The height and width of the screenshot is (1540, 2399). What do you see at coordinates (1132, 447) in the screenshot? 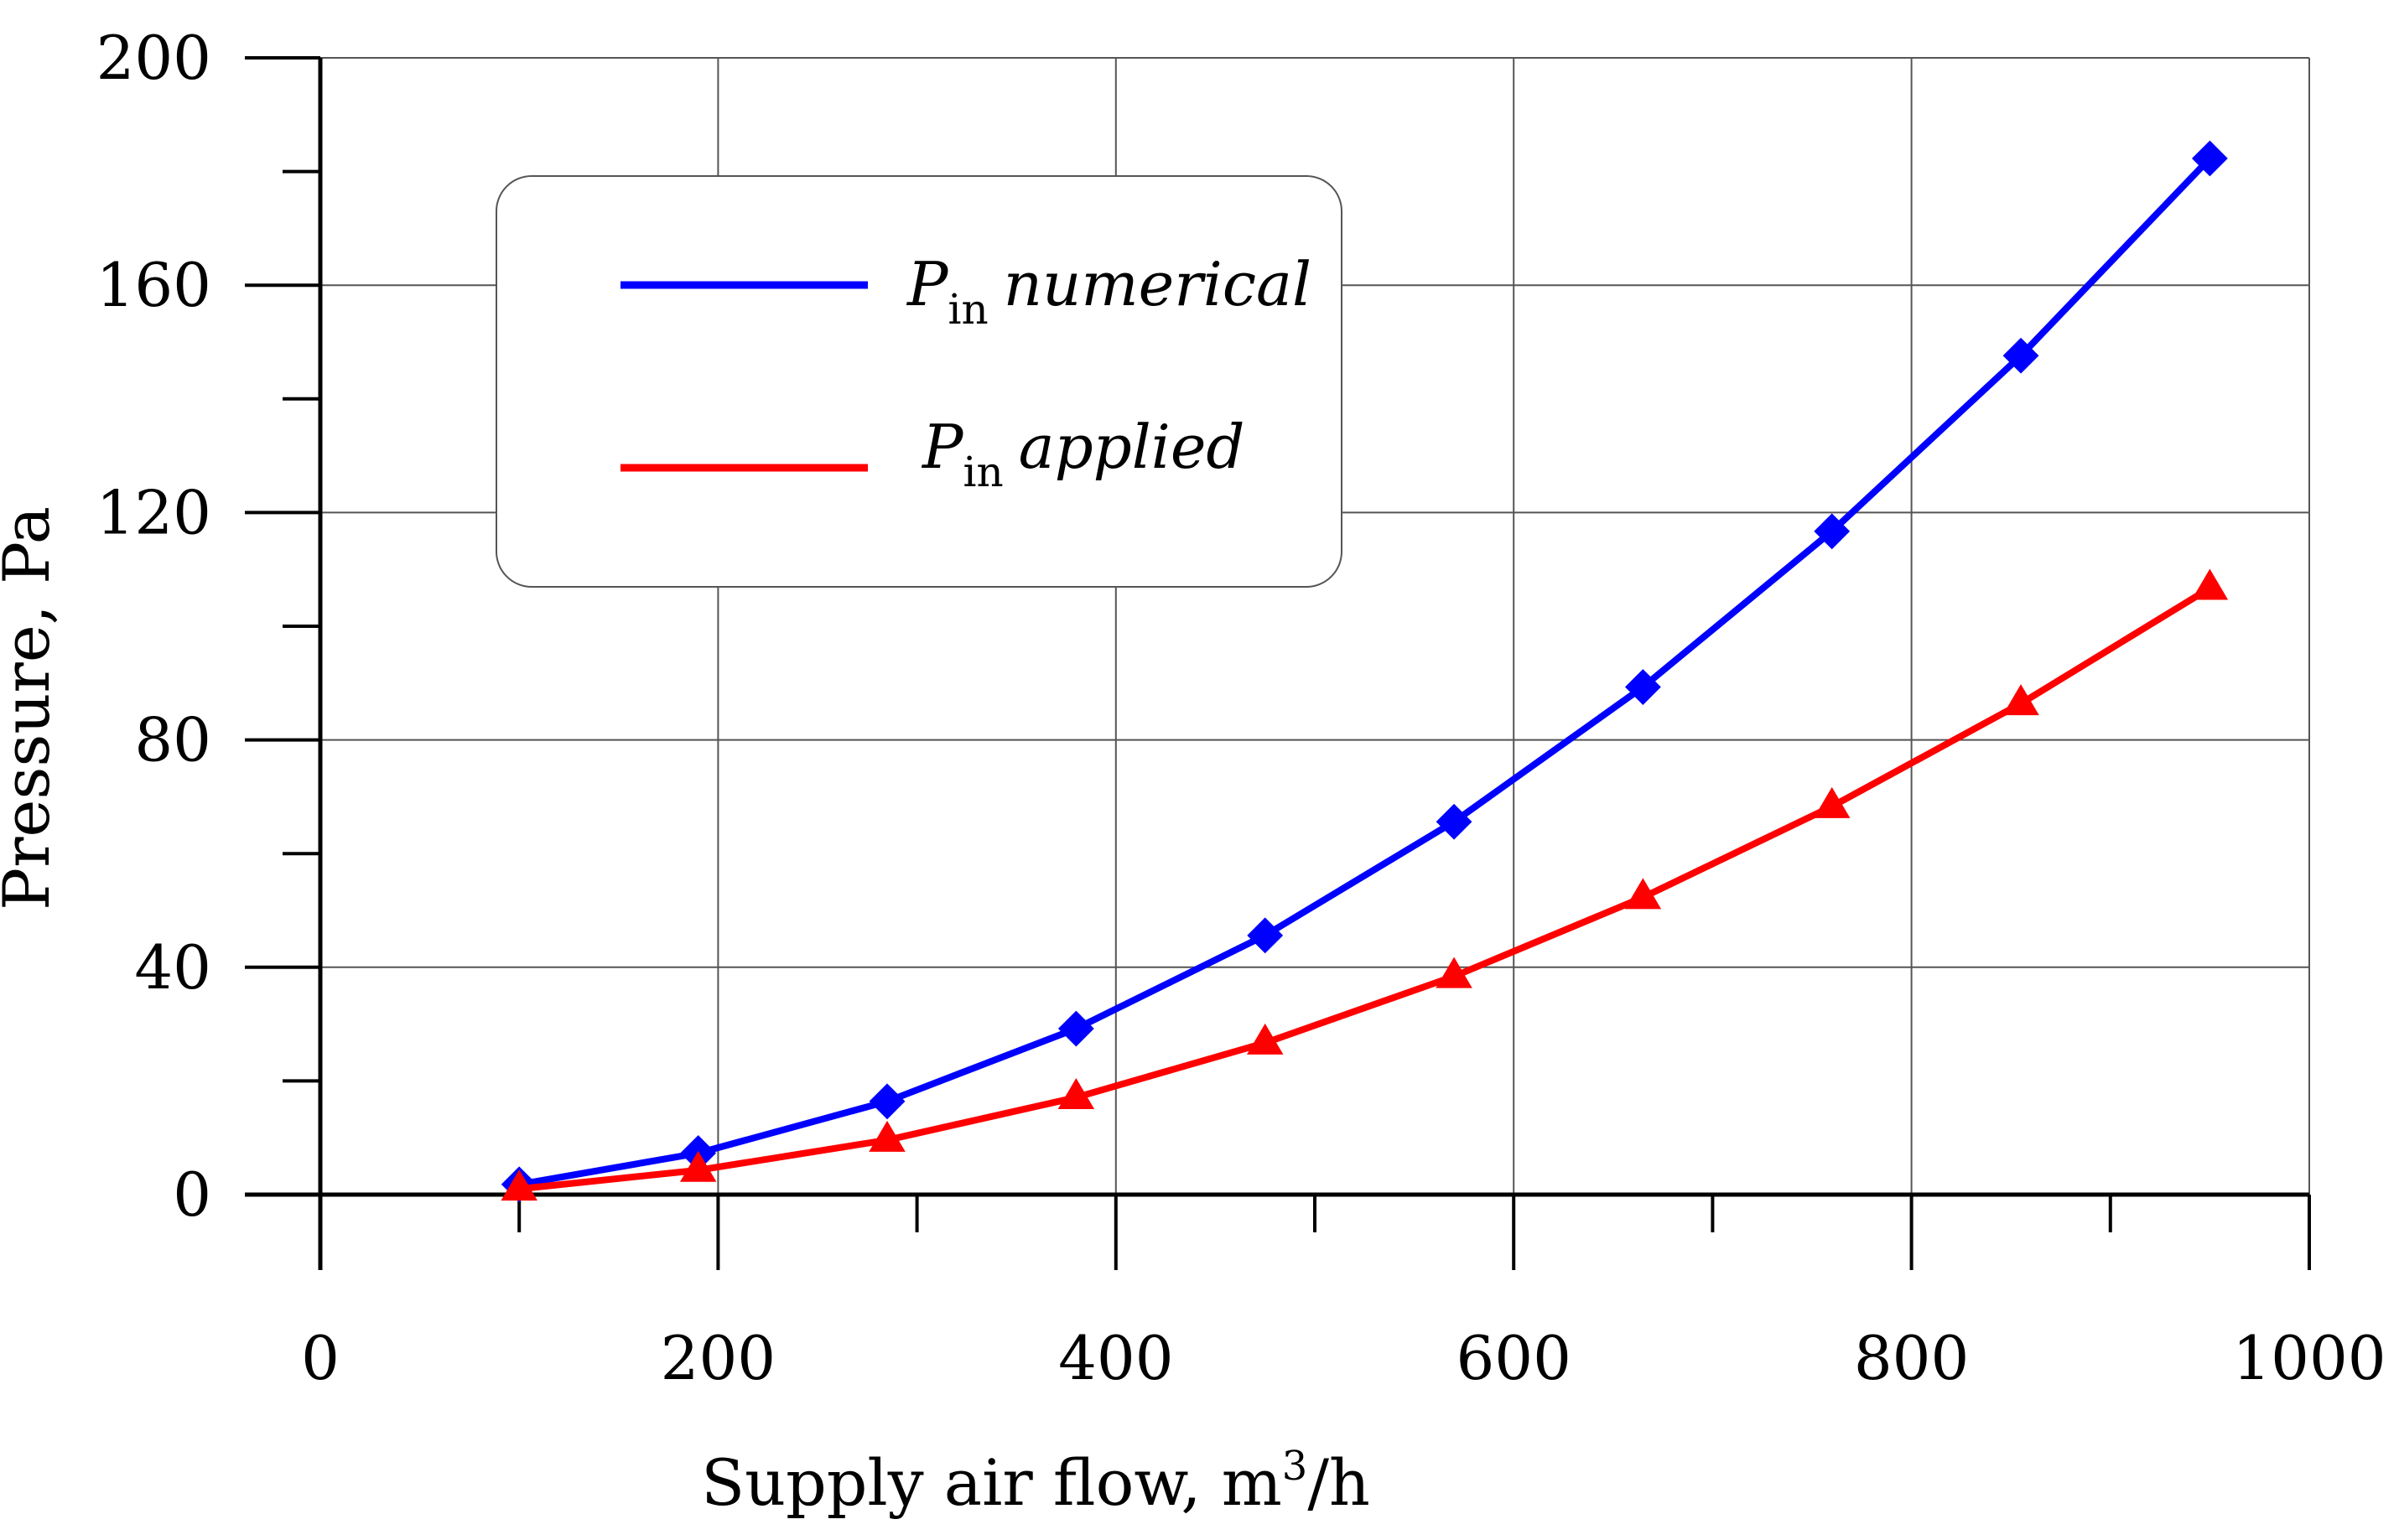
I see `legend-applied-suffix: applied` at bounding box center [1132, 447].